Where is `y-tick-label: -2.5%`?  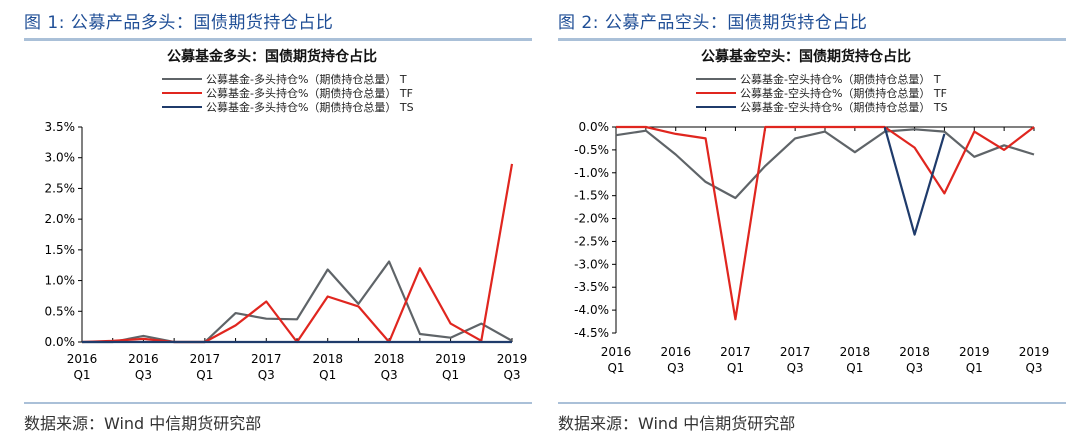 y-tick-label: -2.5% is located at coordinates (591, 241).